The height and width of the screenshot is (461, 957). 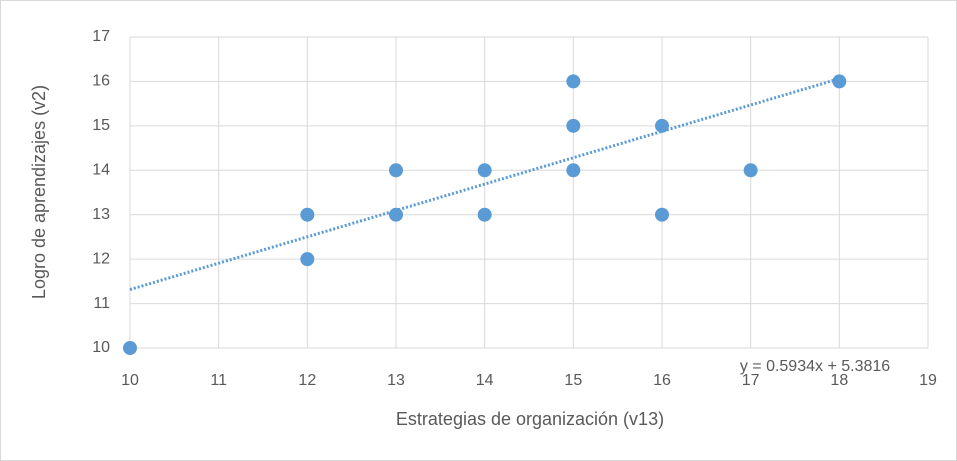 I want to click on y-tick-label: 12, so click(x=101, y=258).